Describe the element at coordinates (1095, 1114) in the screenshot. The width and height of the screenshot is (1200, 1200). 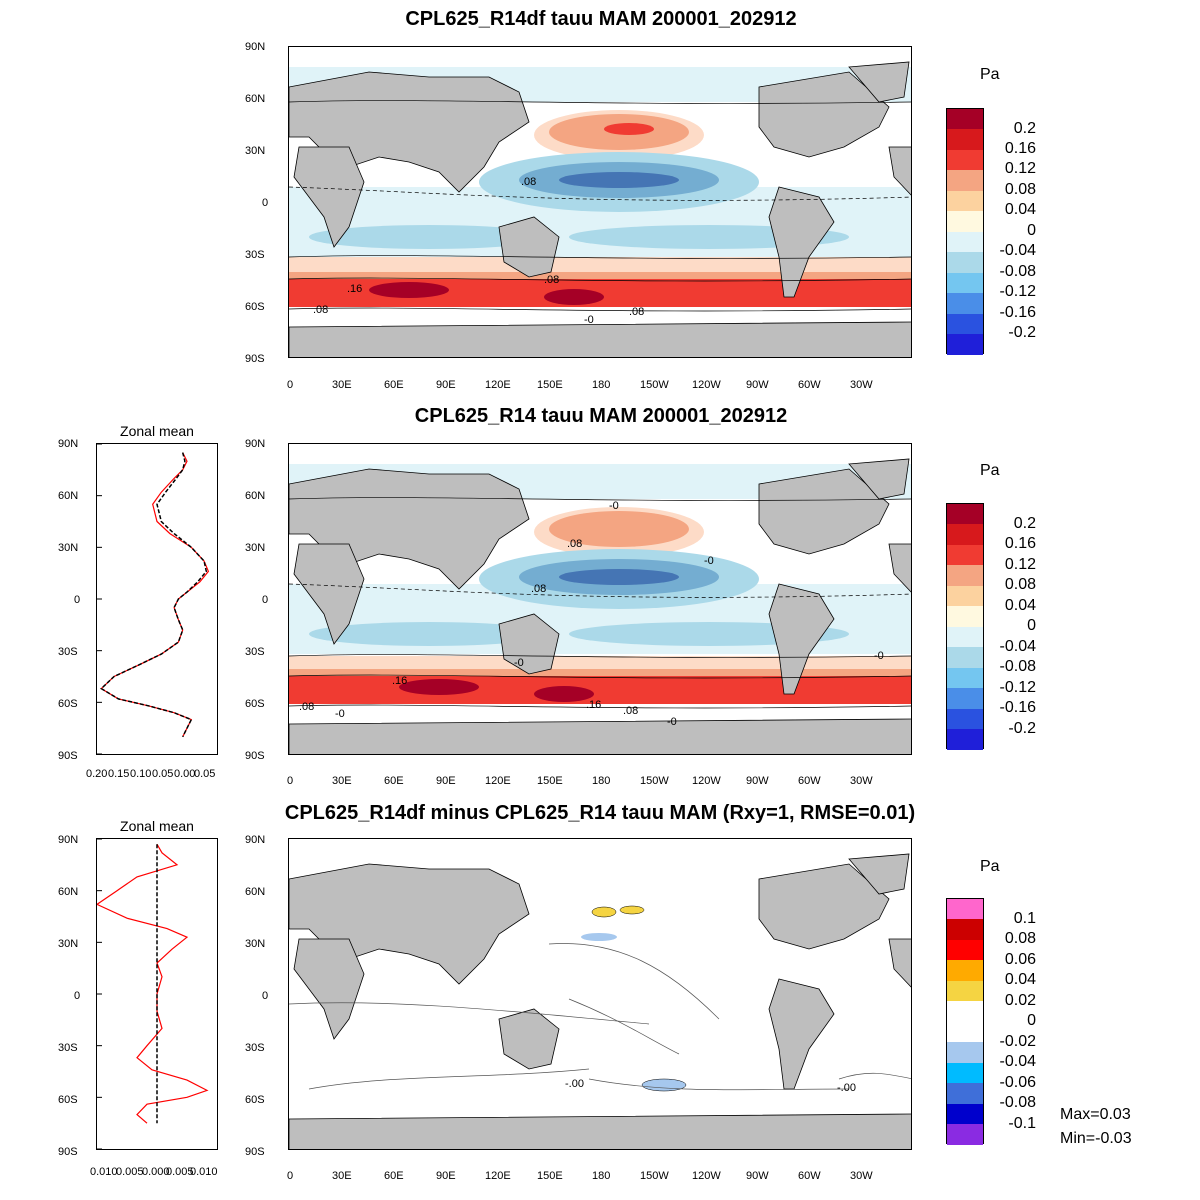
I see `max-stat: Max=0.03` at that location.